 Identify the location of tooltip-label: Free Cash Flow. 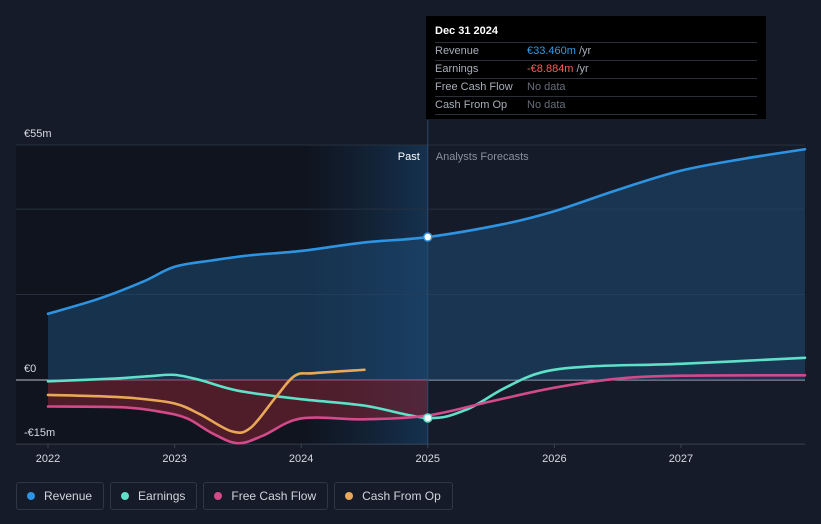
(474, 87).